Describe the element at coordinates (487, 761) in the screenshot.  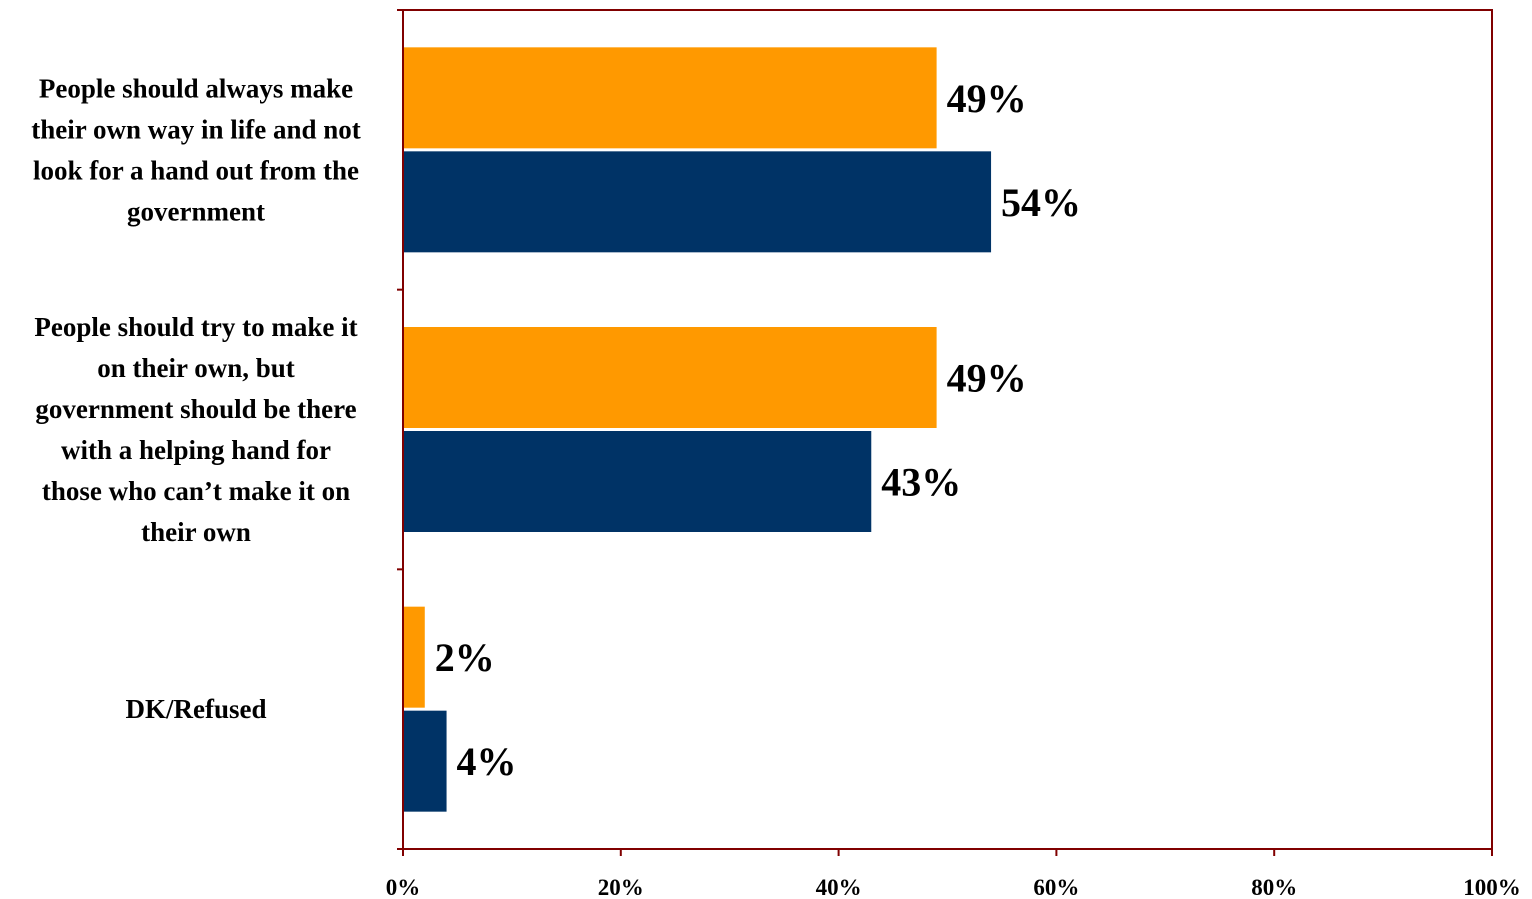
I see `data-label: 4%` at that location.